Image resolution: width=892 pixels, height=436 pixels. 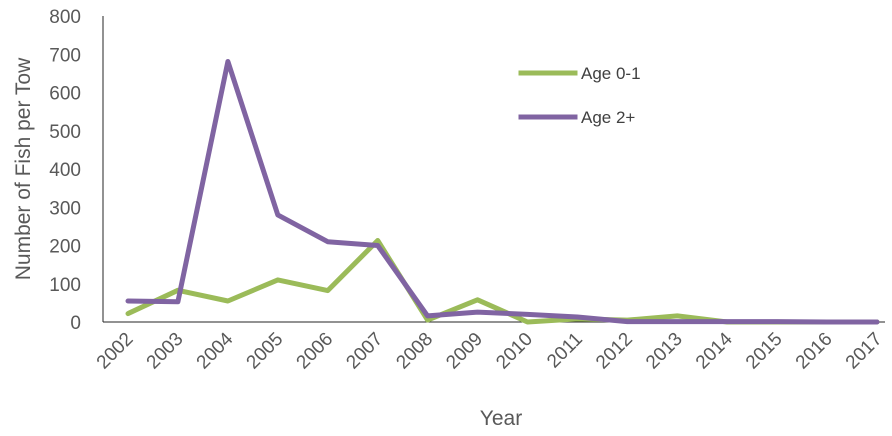 I want to click on x-tick-label: 2011, so click(x=565, y=351).